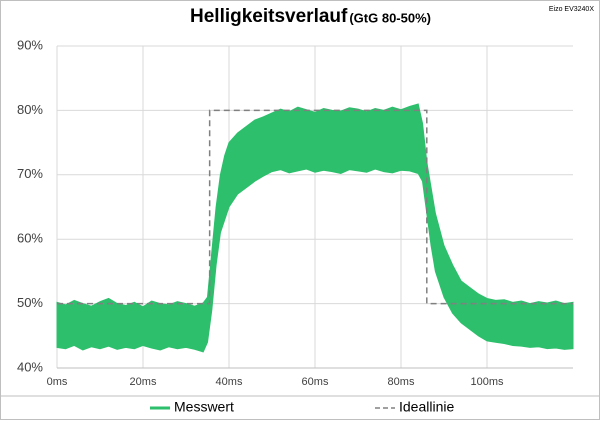 The image size is (600, 425). What do you see at coordinates (401, 382) in the screenshot?
I see `x-tick-label: 80ms` at bounding box center [401, 382].